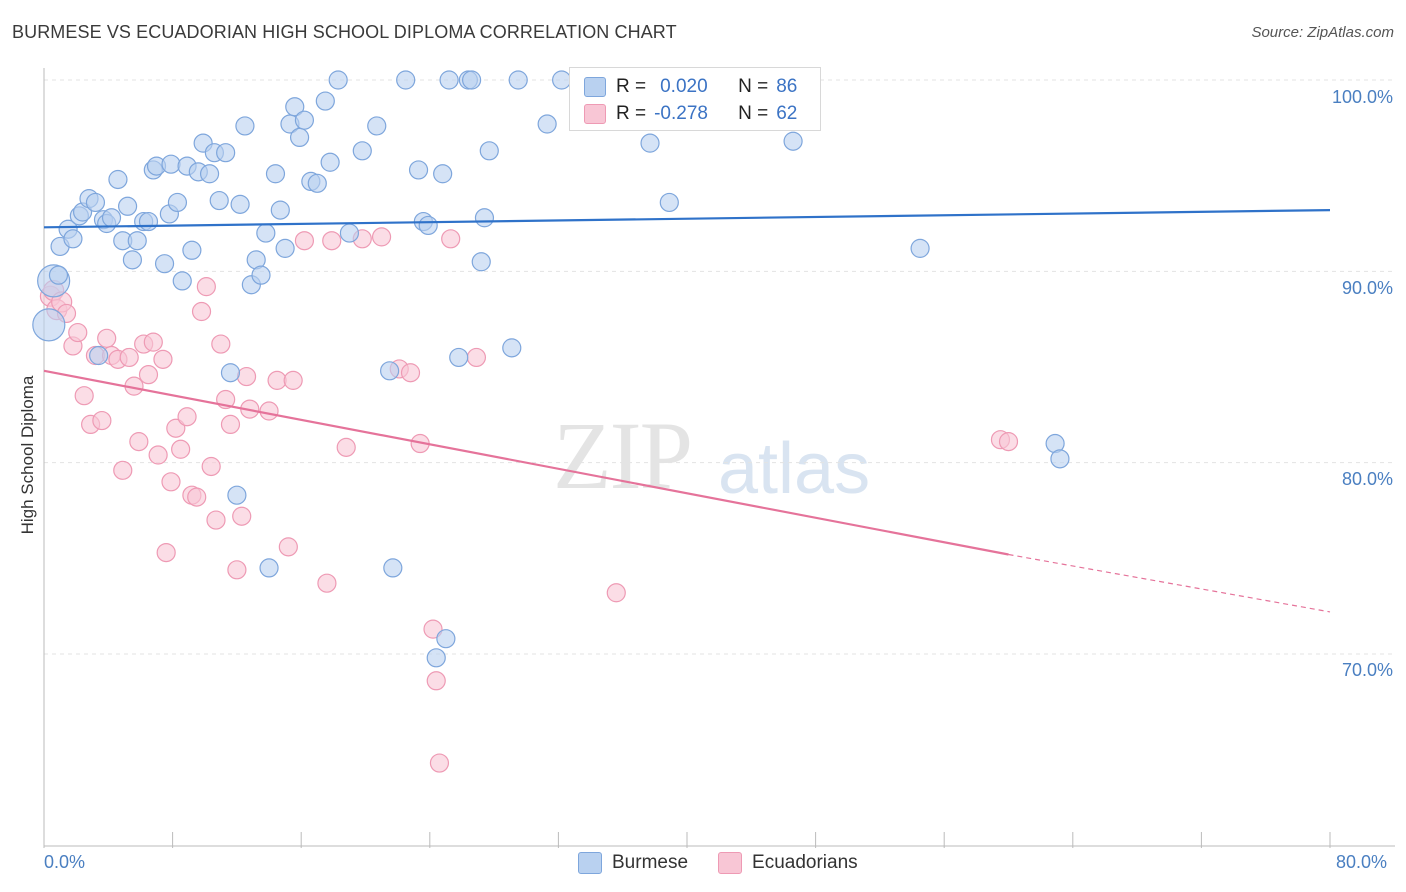  I want to click on legend-row-ecuadorian: R = -0.278 N = 62, so click(690, 114).